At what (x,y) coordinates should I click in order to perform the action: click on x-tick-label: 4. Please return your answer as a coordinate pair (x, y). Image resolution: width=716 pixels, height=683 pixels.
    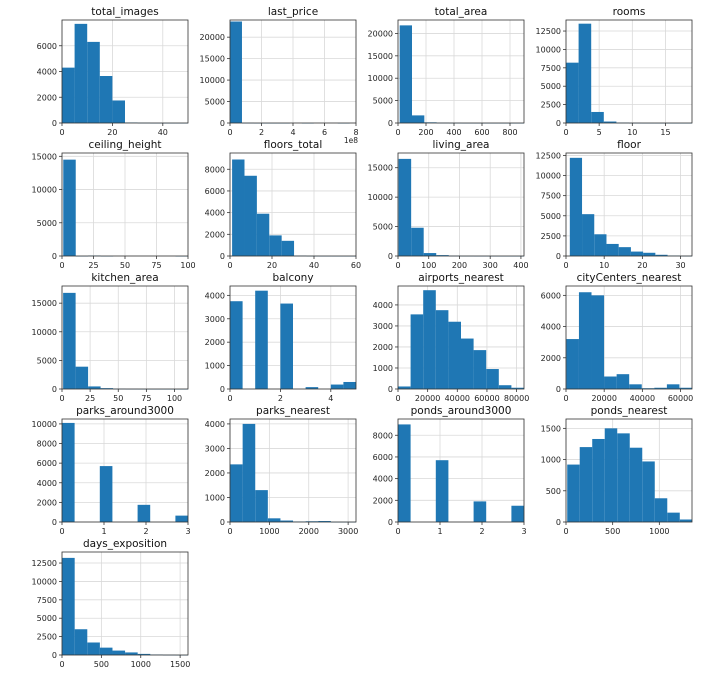
    Looking at the image, I should click on (292, 132).